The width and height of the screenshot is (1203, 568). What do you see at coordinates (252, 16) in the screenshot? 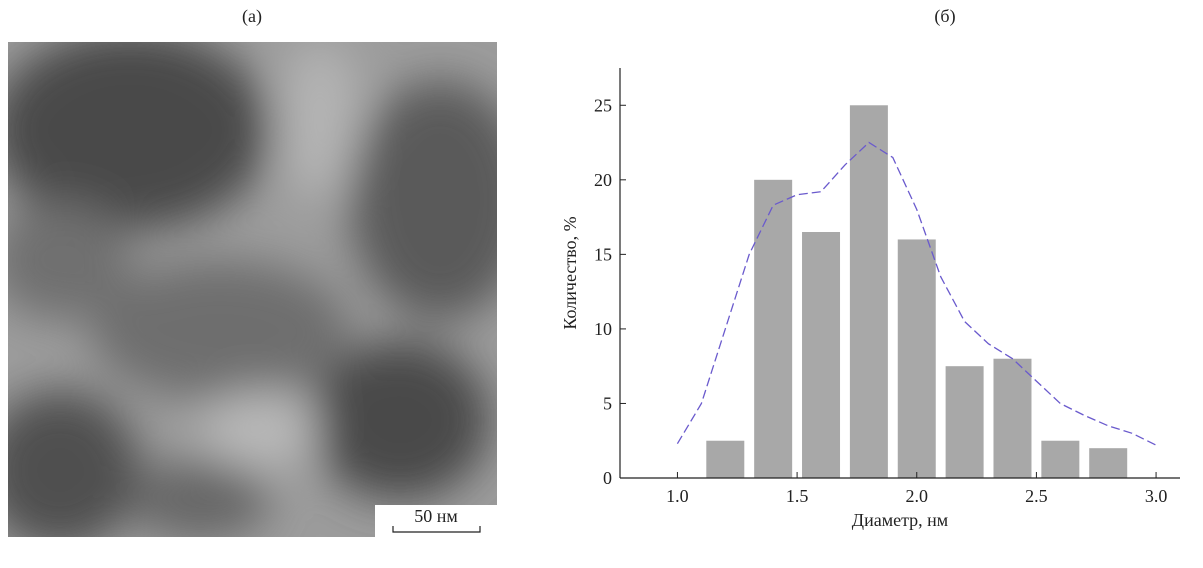
I see `panel-label: (а)` at bounding box center [252, 16].